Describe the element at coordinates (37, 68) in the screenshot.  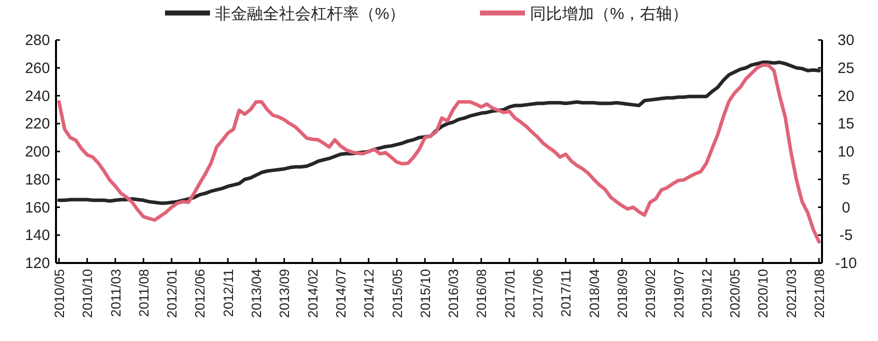
I see `y-tick-label: 260` at that location.